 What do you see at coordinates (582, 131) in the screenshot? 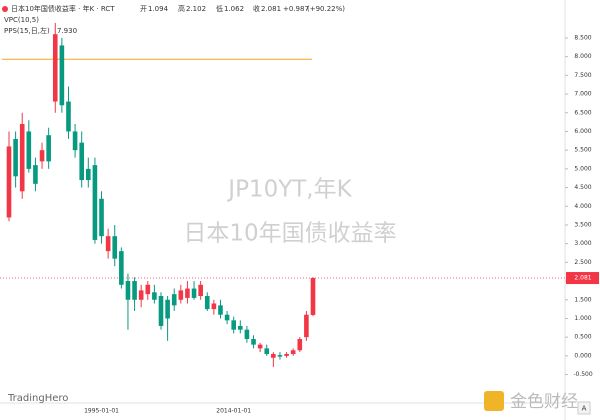
I see `y-tick-label: 6.000` at bounding box center [582, 131].